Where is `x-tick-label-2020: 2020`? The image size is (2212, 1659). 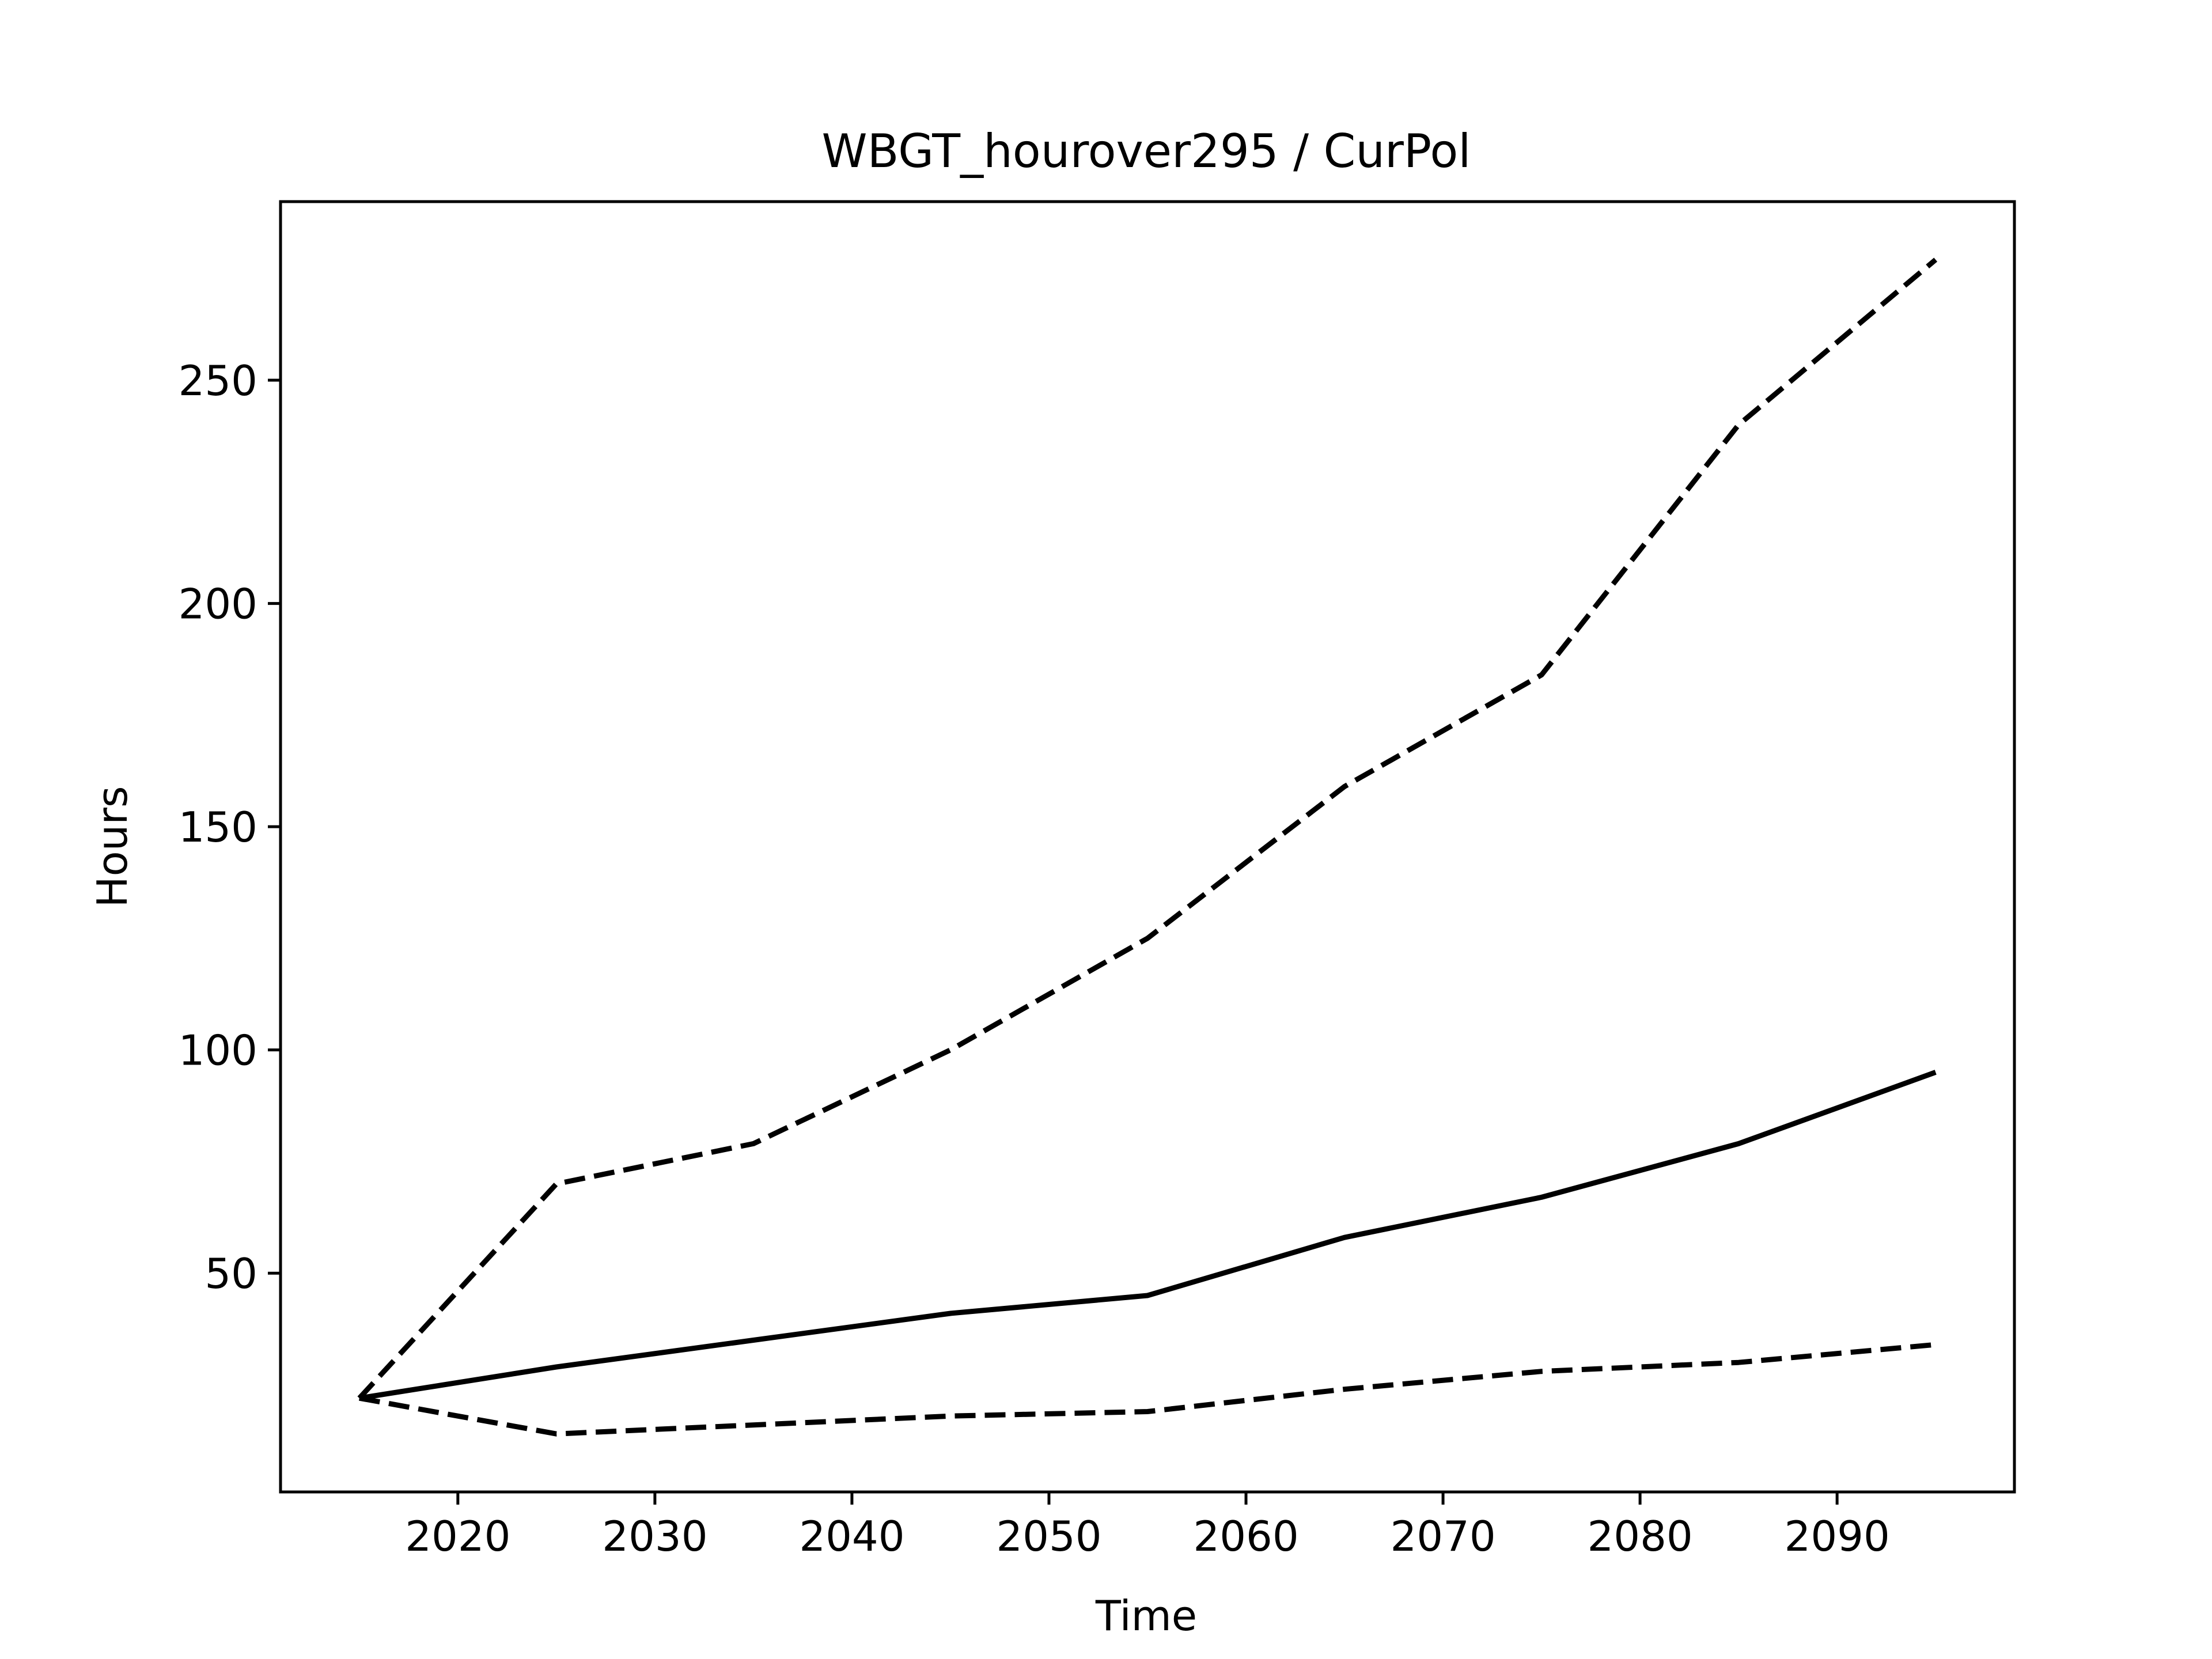 x-tick-label-2020: 2020 is located at coordinates (457, 1536).